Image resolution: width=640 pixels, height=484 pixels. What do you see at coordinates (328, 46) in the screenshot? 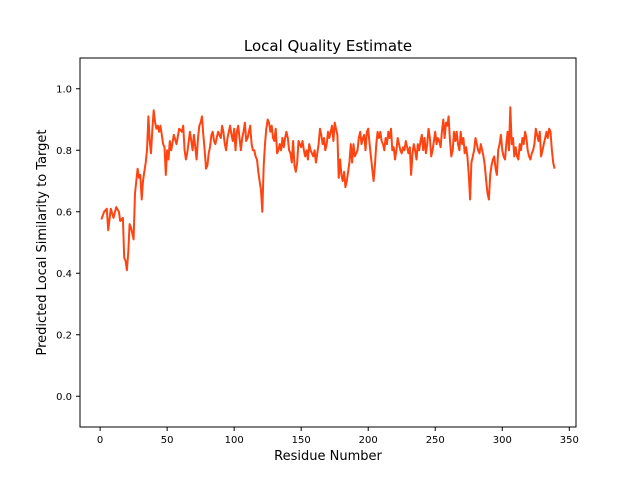
I see `chart-title: Local Quality Estimate` at bounding box center [328, 46].